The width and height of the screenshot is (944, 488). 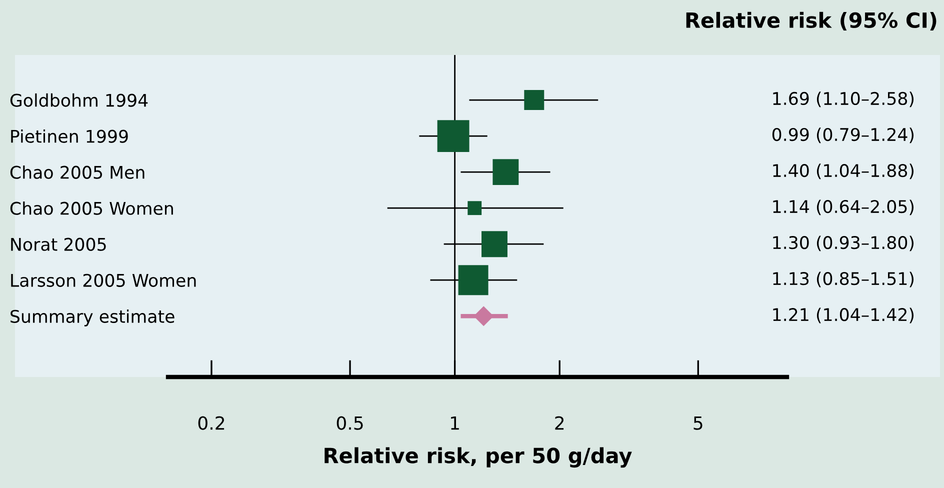 What do you see at coordinates (79, 100) in the screenshot?
I see `y-tick-label: Goldbohm 1994` at bounding box center [79, 100].